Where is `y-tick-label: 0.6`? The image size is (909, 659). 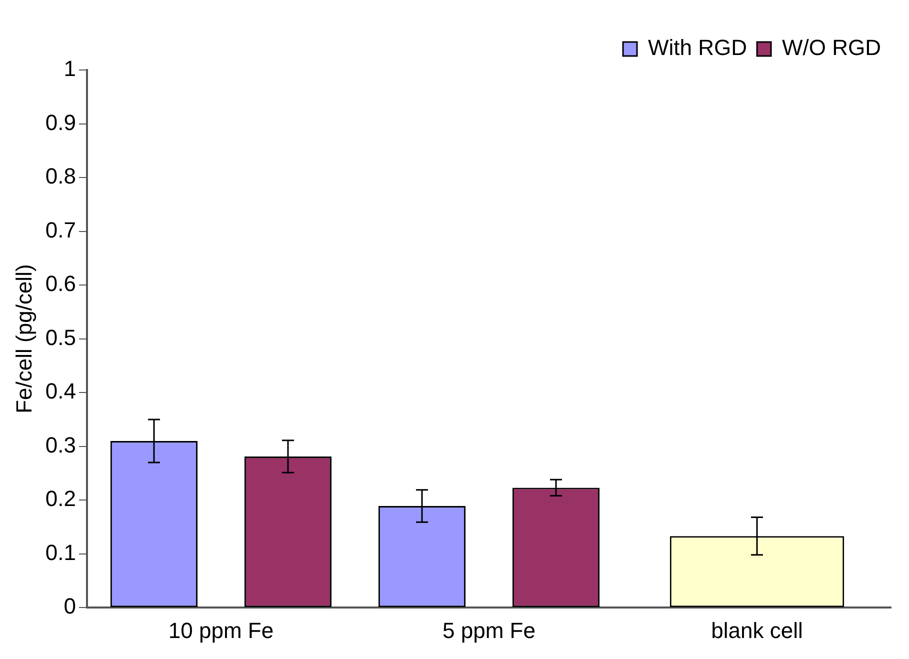
y-tick-label: 0.6 is located at coordinates (60, 283).